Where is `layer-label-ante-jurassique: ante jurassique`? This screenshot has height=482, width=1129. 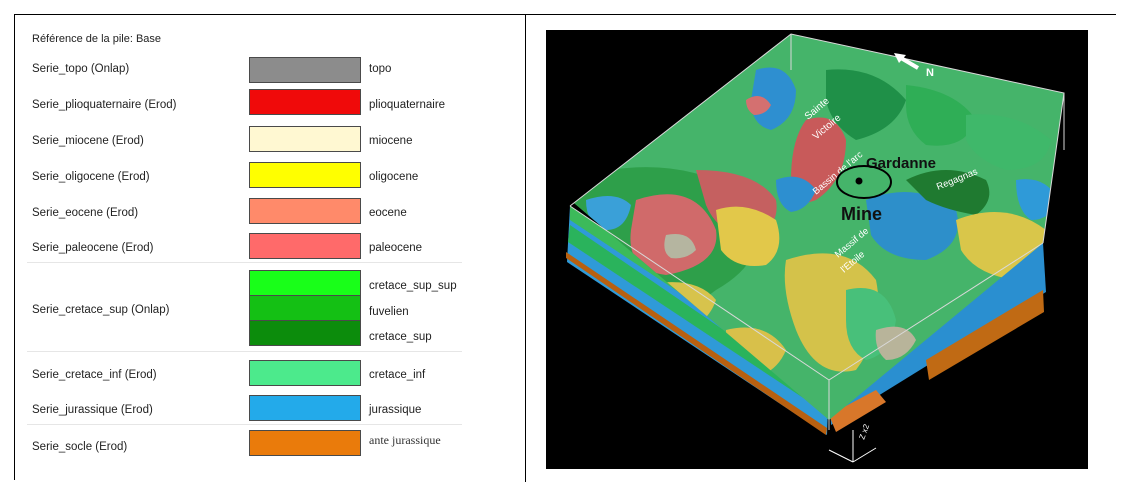
layer-label-ante-jurassique: ante jurassique is located at coordinates (405, 440).